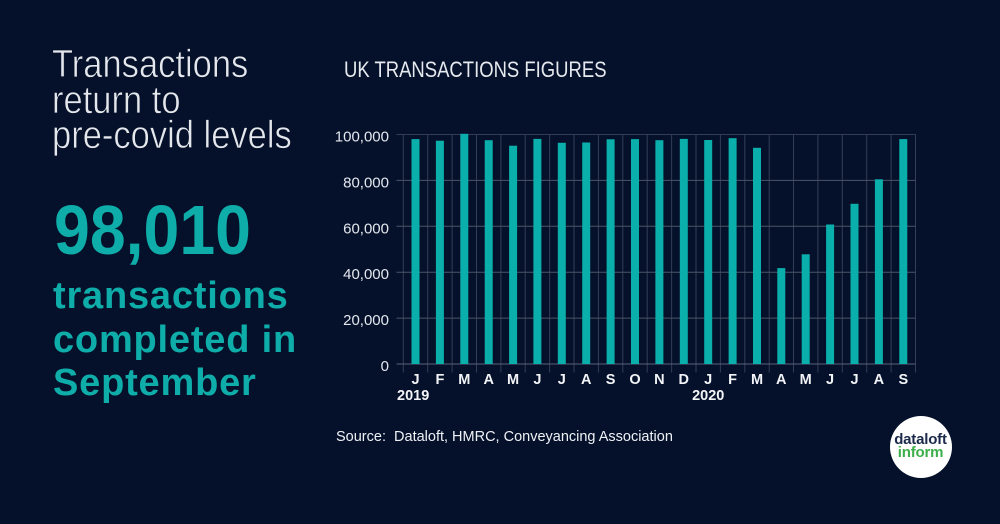 This screenshot has height=524, width=1000. Describe the element at coordinates (708, 396) in the screenshot. I see `svg-text: 2020` at that location.